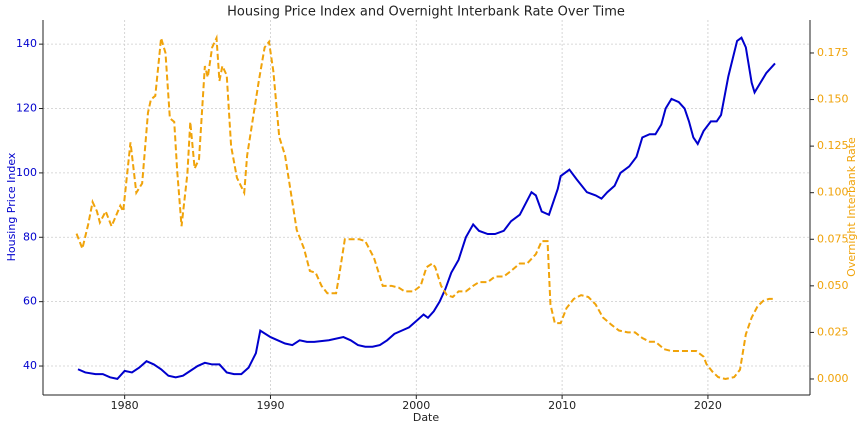 This screenshot has width=863, height=429. I want to click on y-tick-label: 60, so click(30, 301).